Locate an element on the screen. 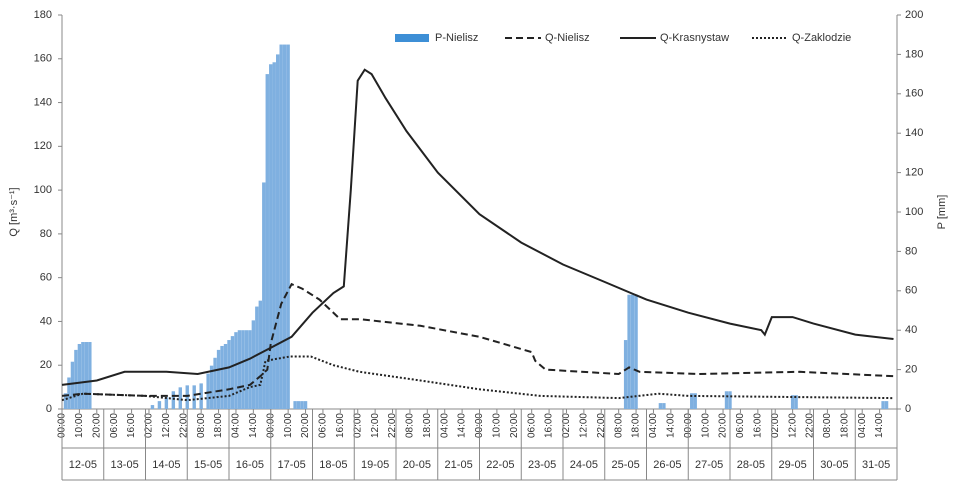 This screenshot has width=953, height=481. y-tick-label: 40 is located at coordinates (46, 321).